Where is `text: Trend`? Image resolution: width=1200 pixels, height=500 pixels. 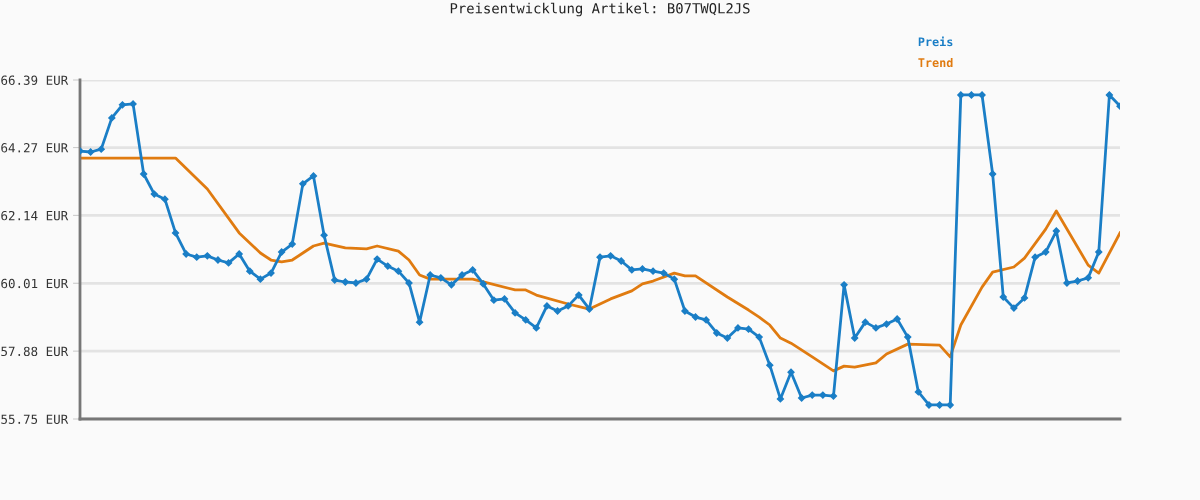
text: Trend is located at coordinates (935, 62).